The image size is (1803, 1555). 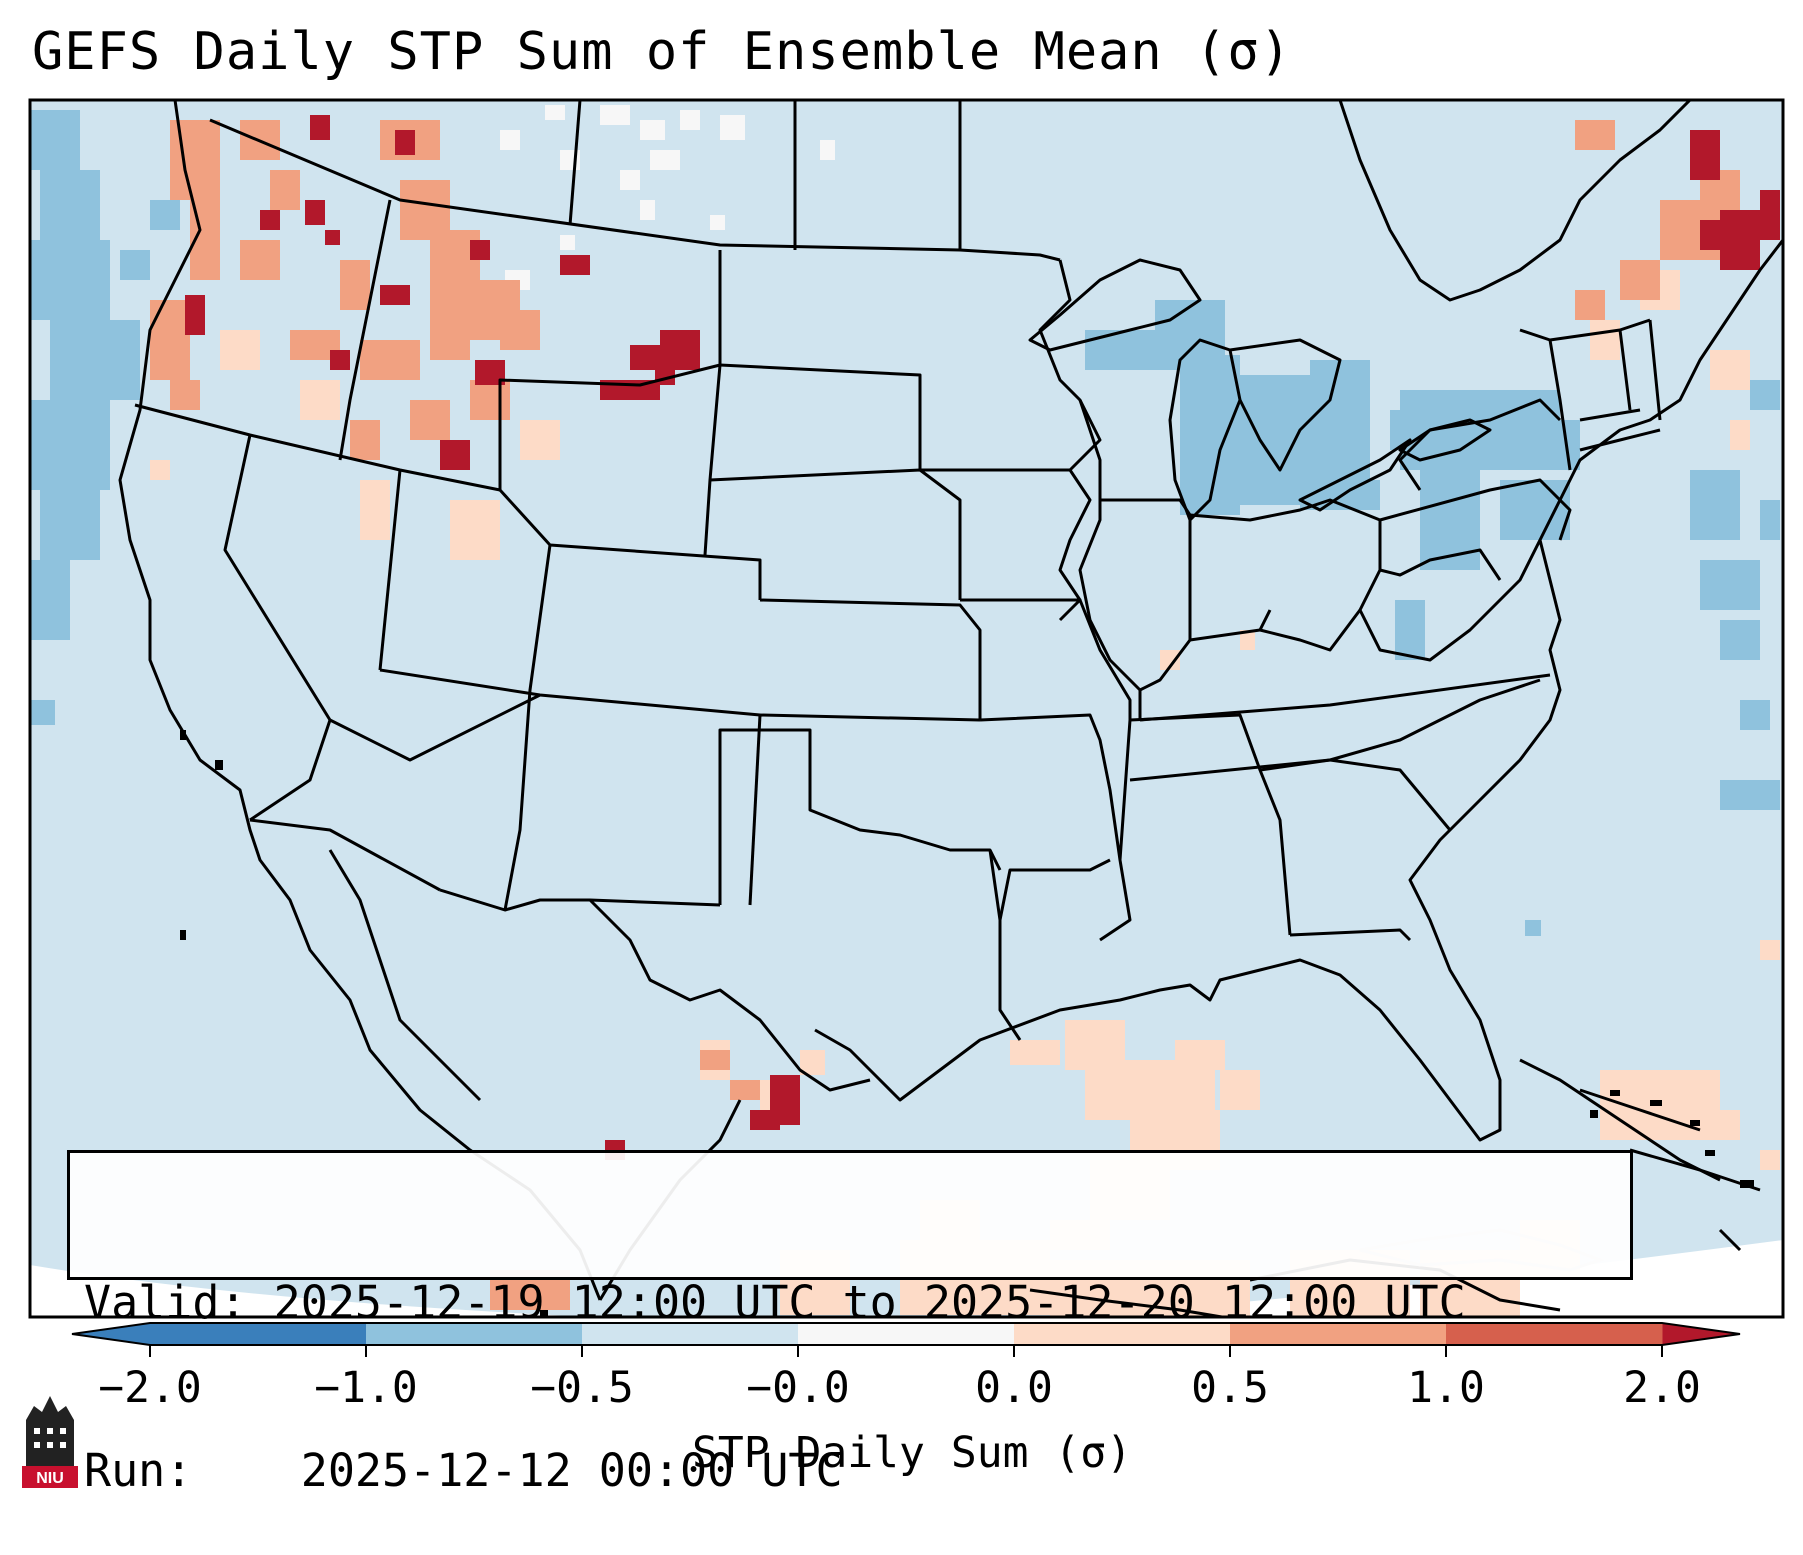 I want to click on colorbar-tick-label: −1.0, so click(x=366, y=1388).